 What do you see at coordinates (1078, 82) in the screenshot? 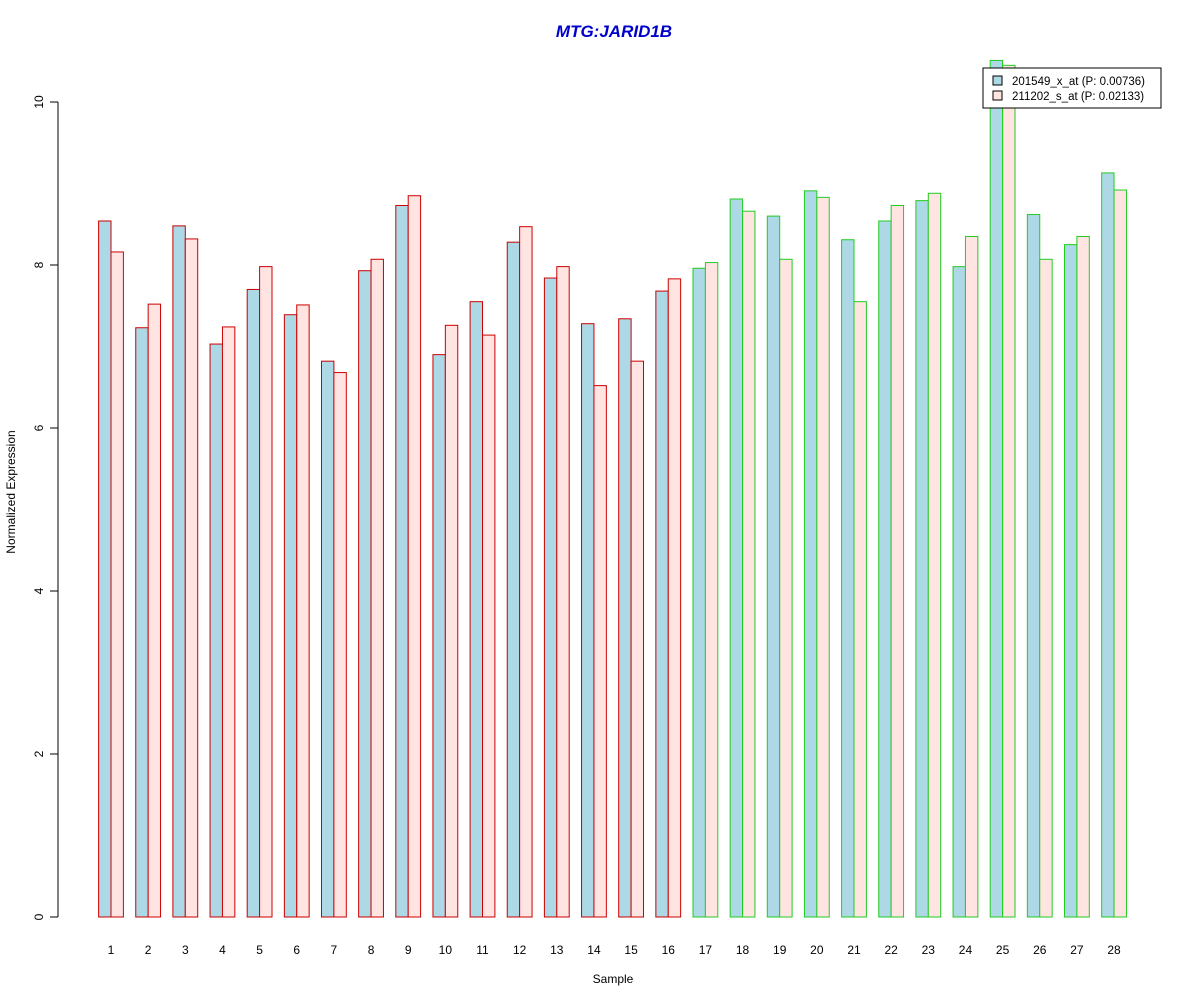
I see `legend-label-1: 201549_x_at (P: 0.00736)` at bounding box center [1078, 82].